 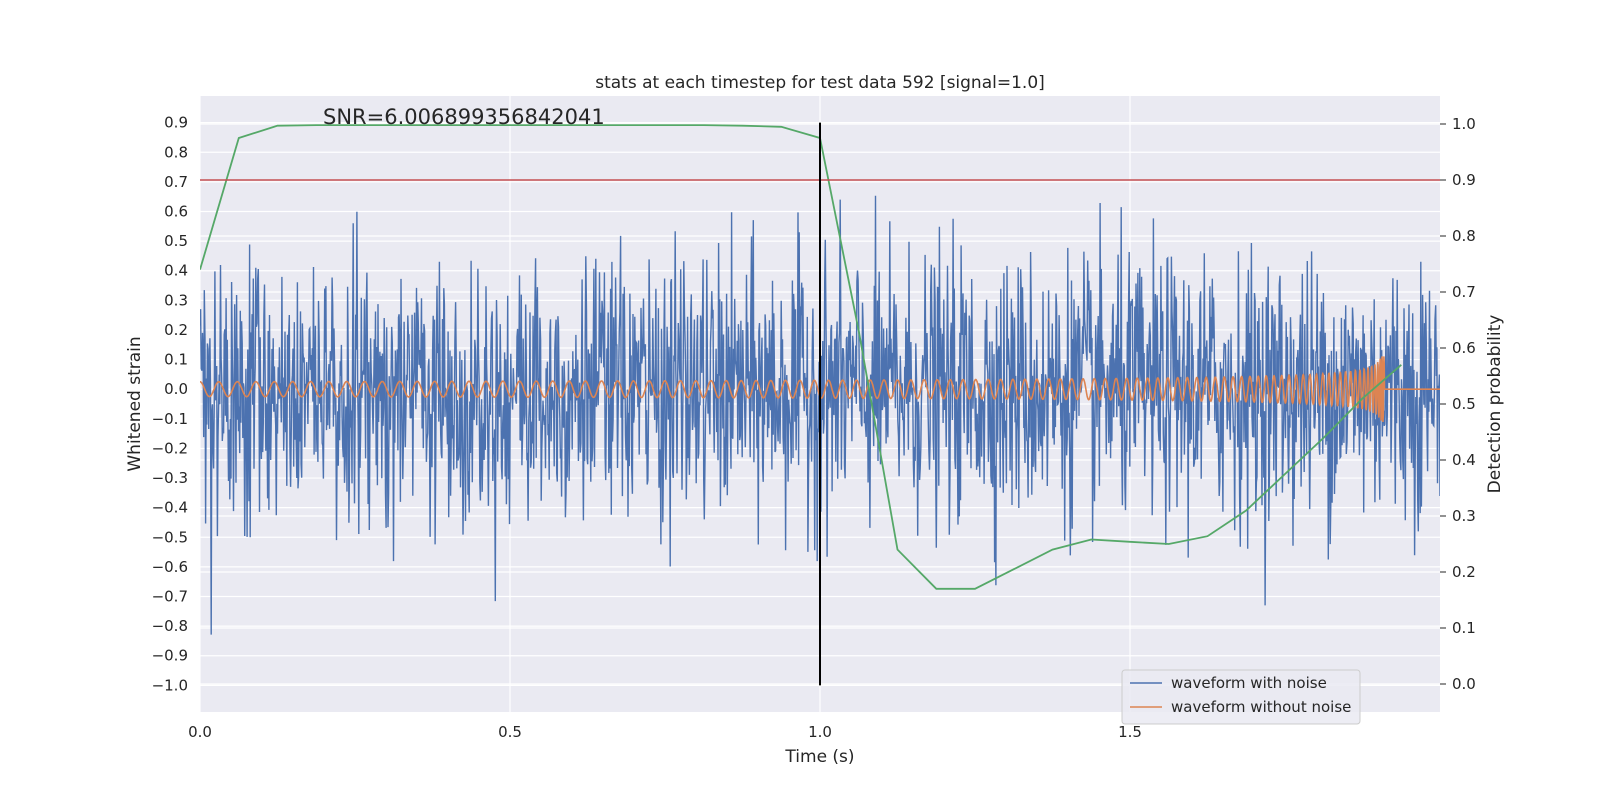 What do you see at coordinates (170, 567) in the screenshot?
I see `y-tick-label: −0.6` at bounding box center [170, 567].